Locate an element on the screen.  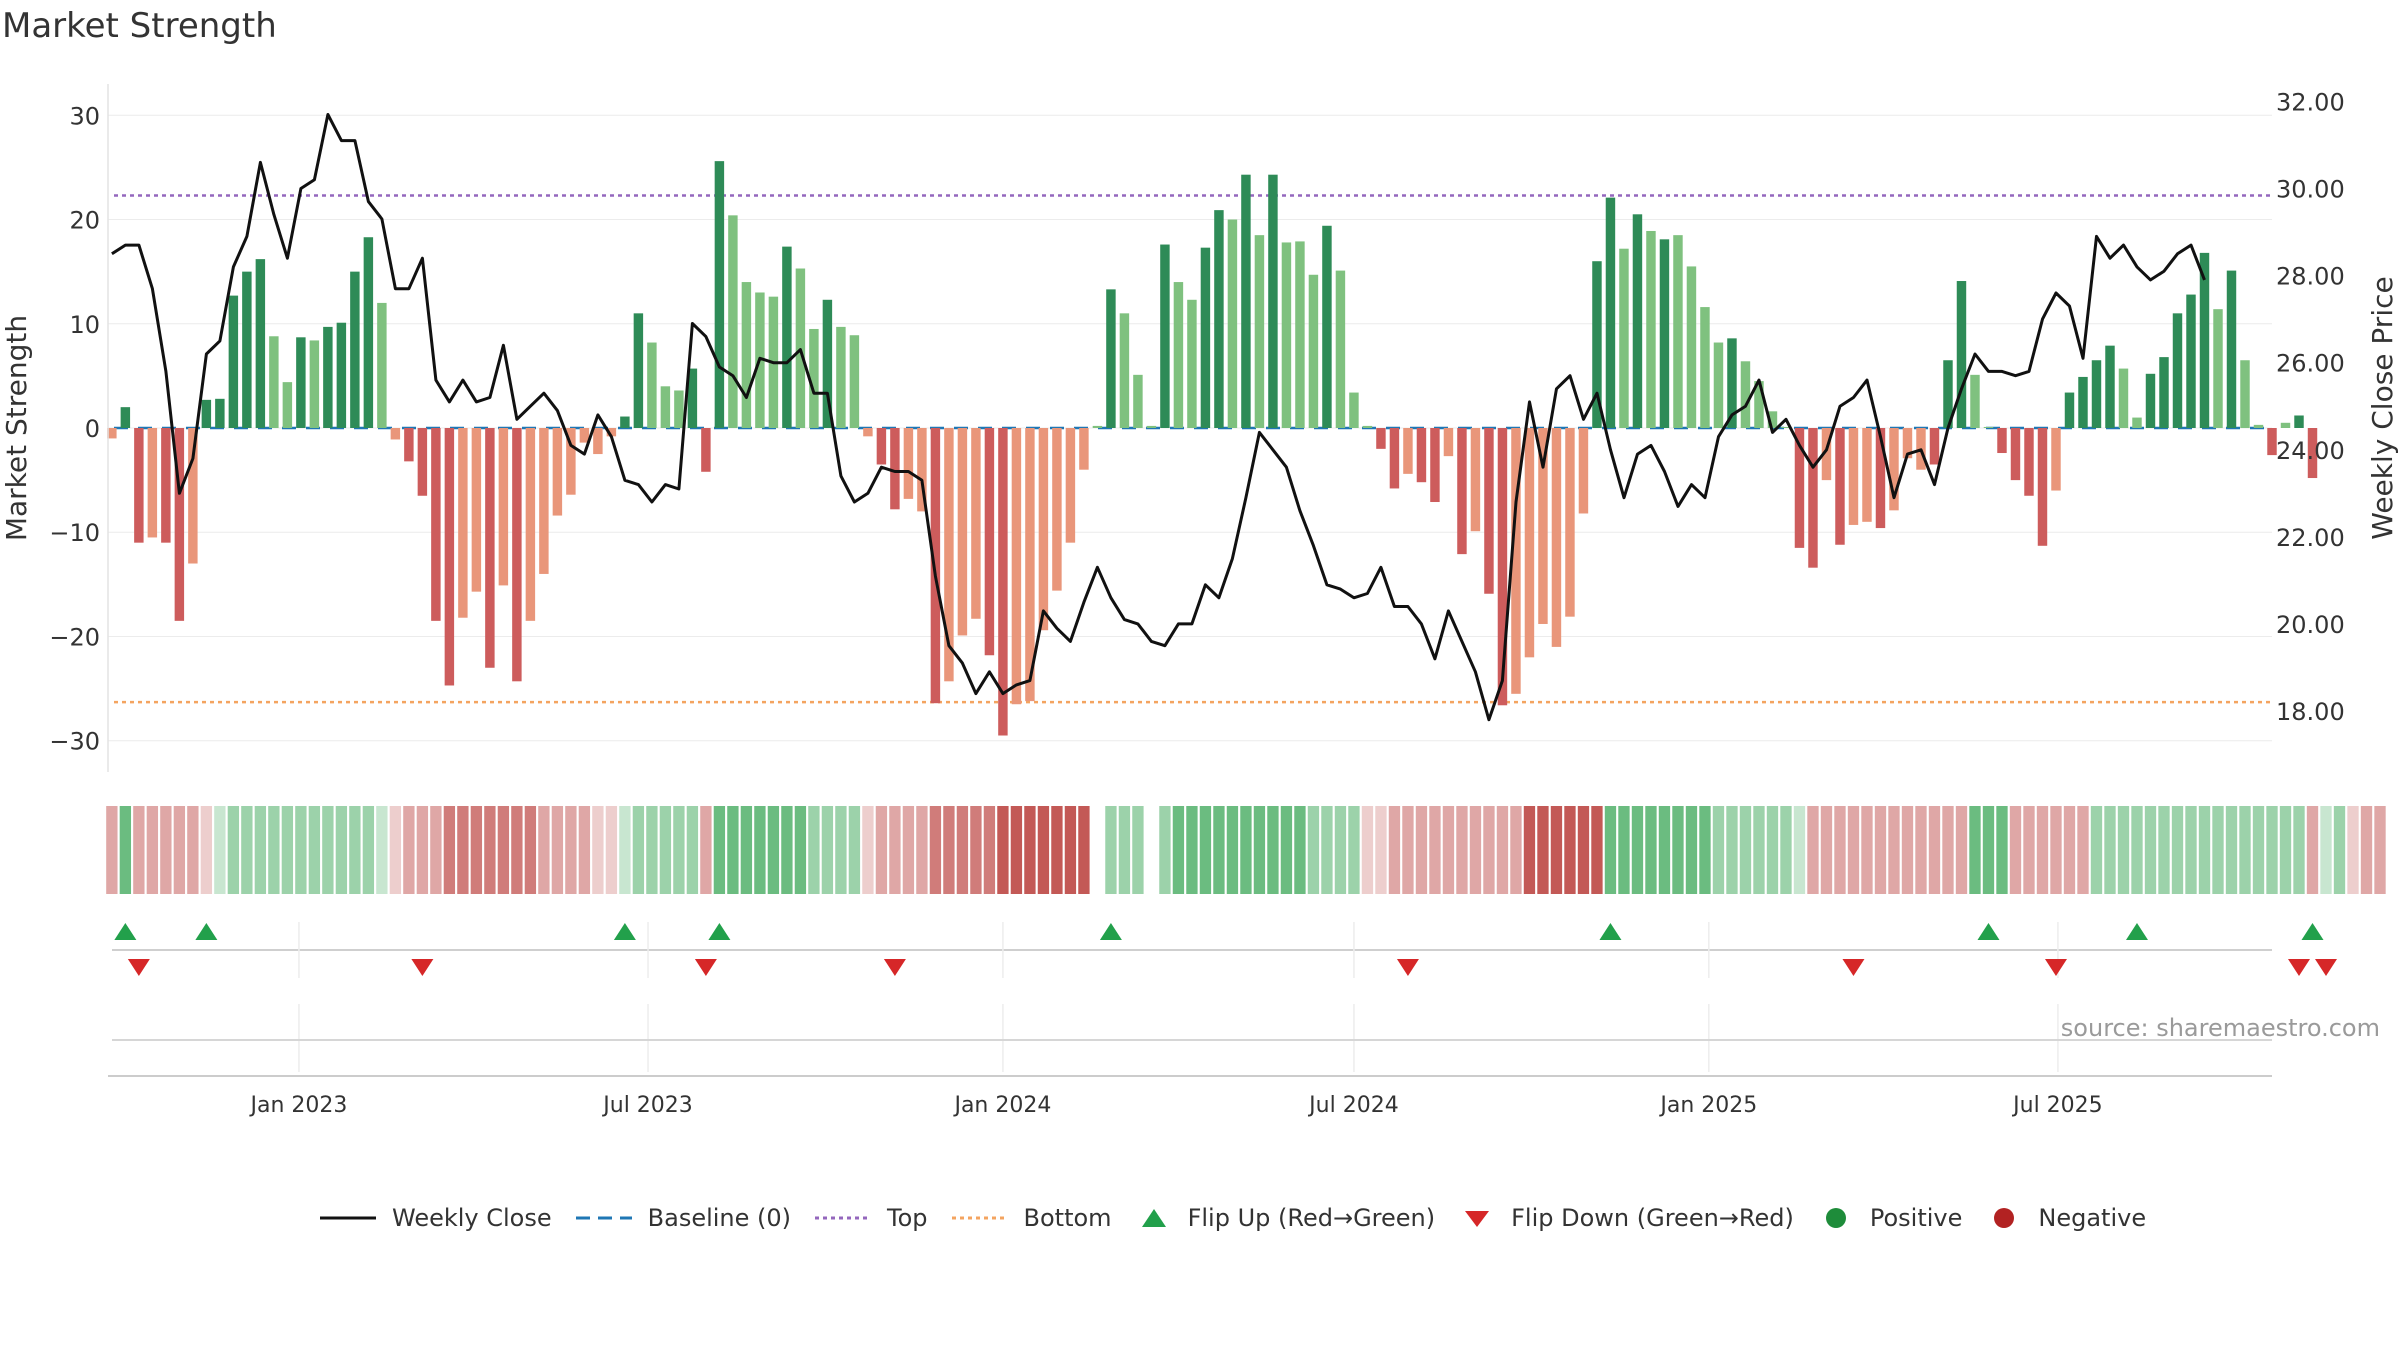
x-tick-label: Jan 2024 is located at coordinates (1001, 1105).